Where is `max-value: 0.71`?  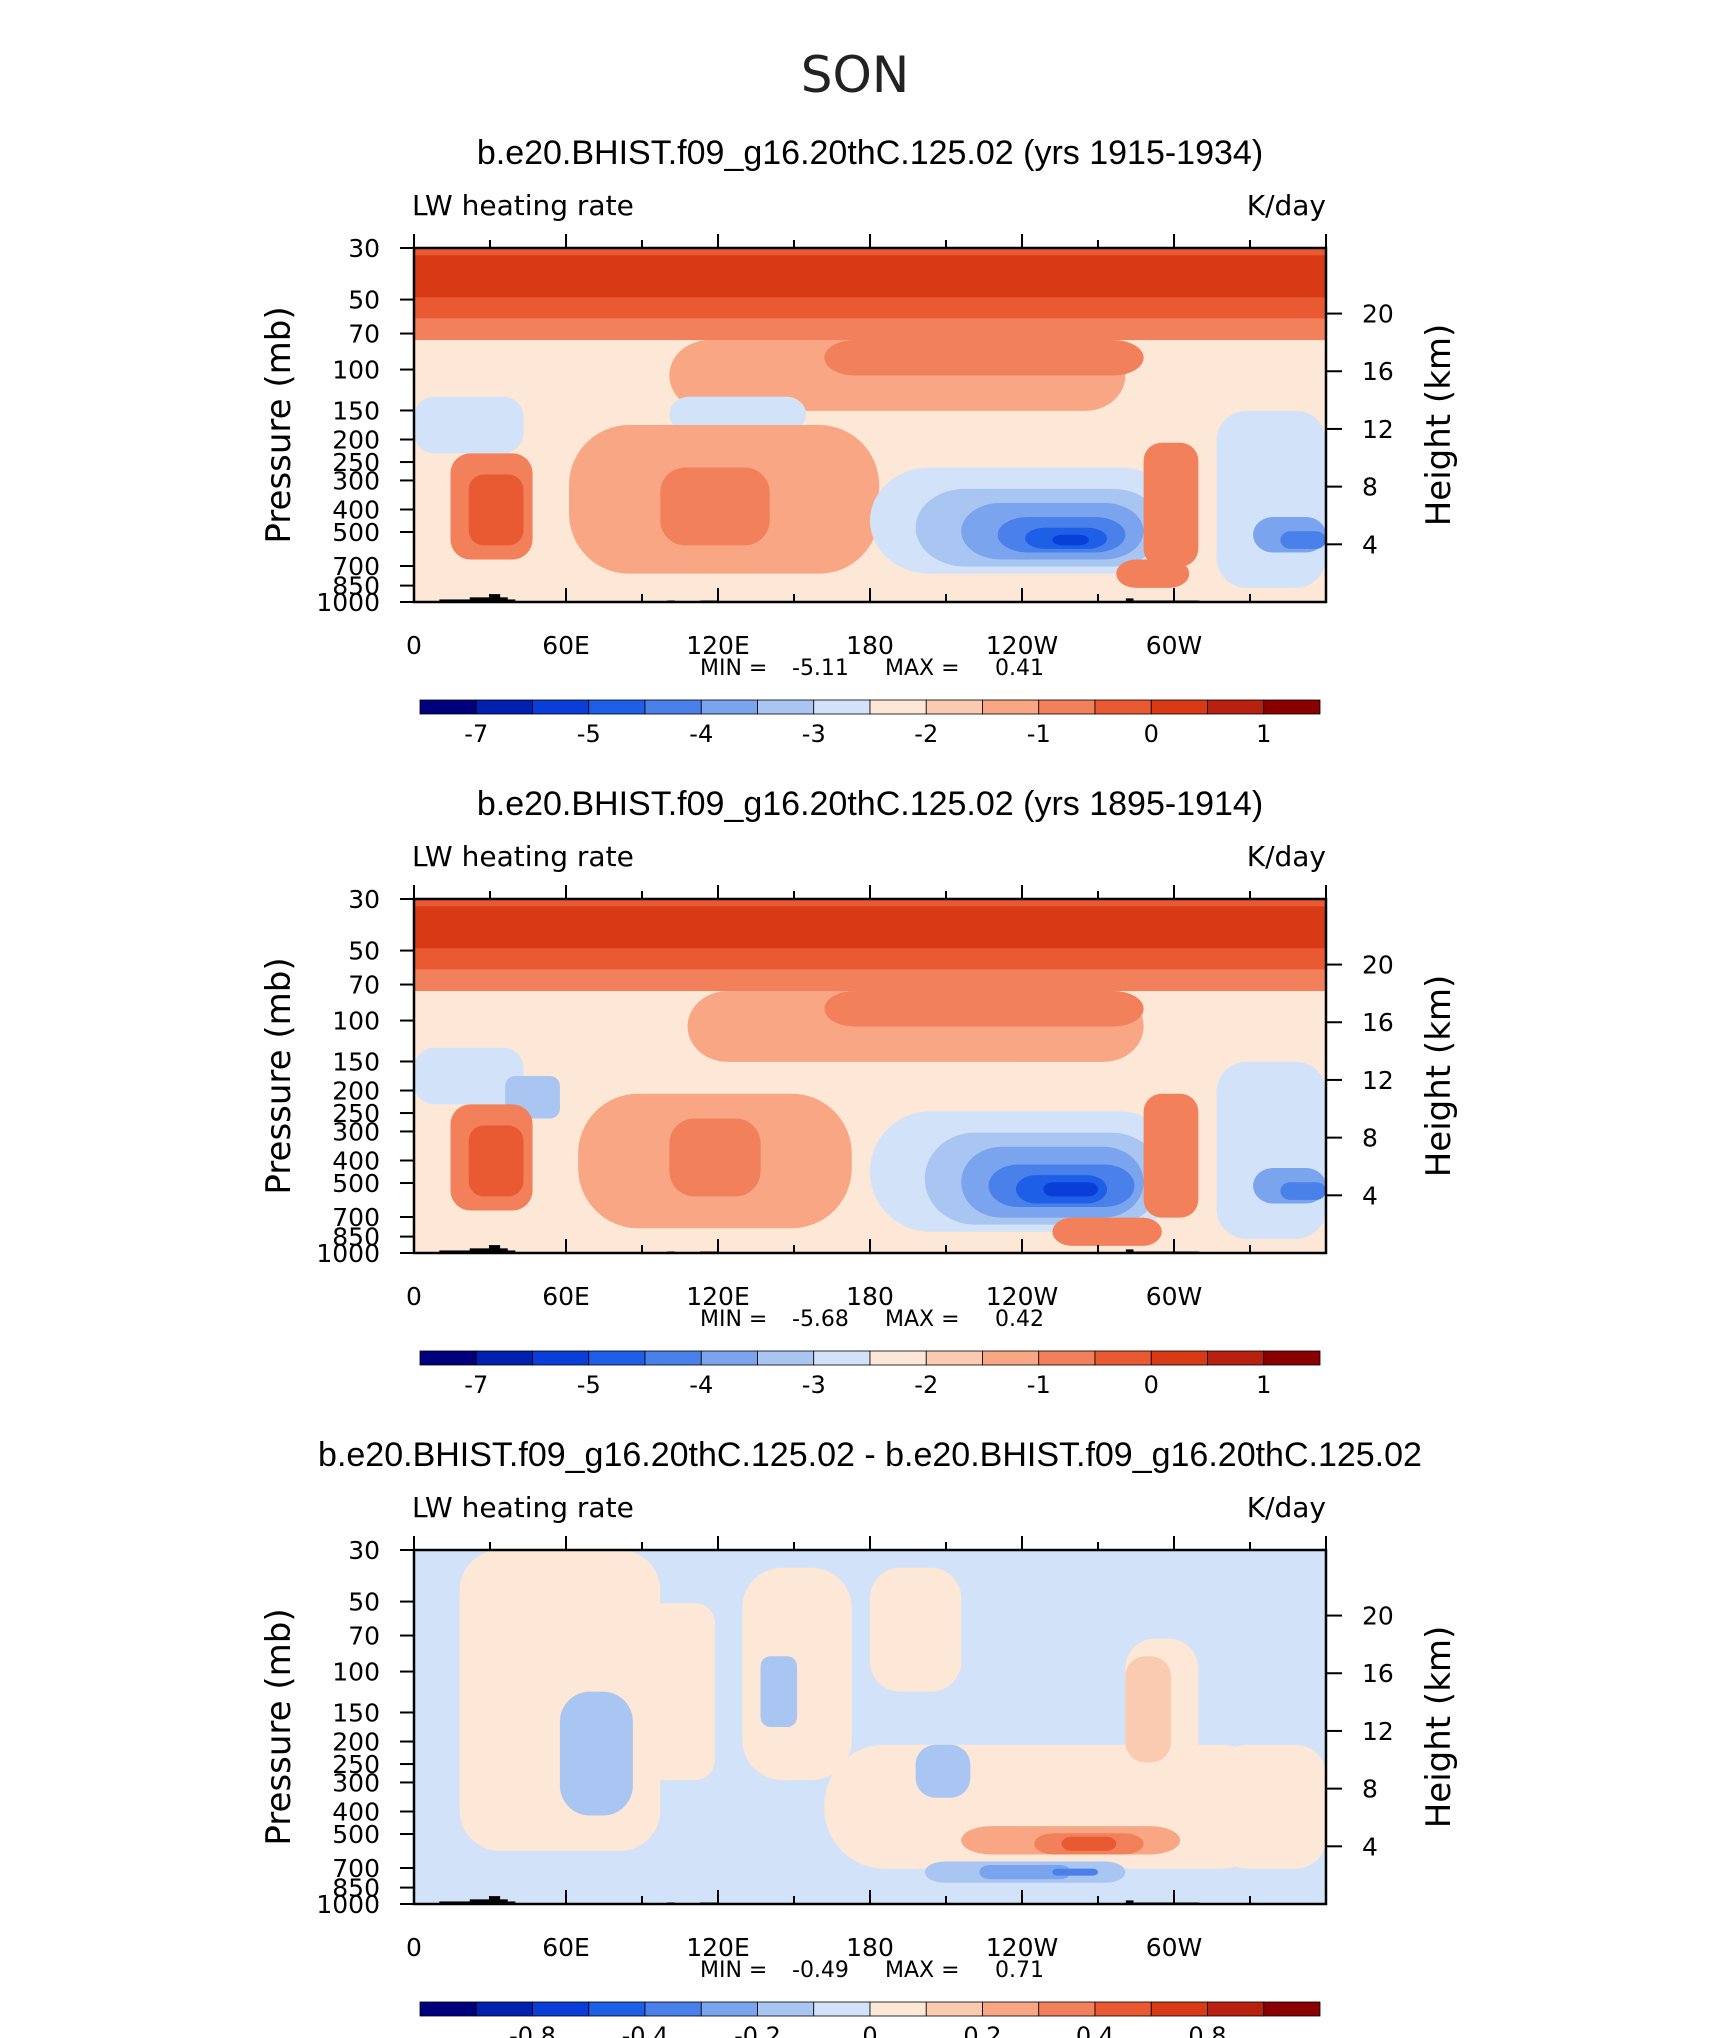 max-value: 0.71 is located at coordinates (1019, 1970).